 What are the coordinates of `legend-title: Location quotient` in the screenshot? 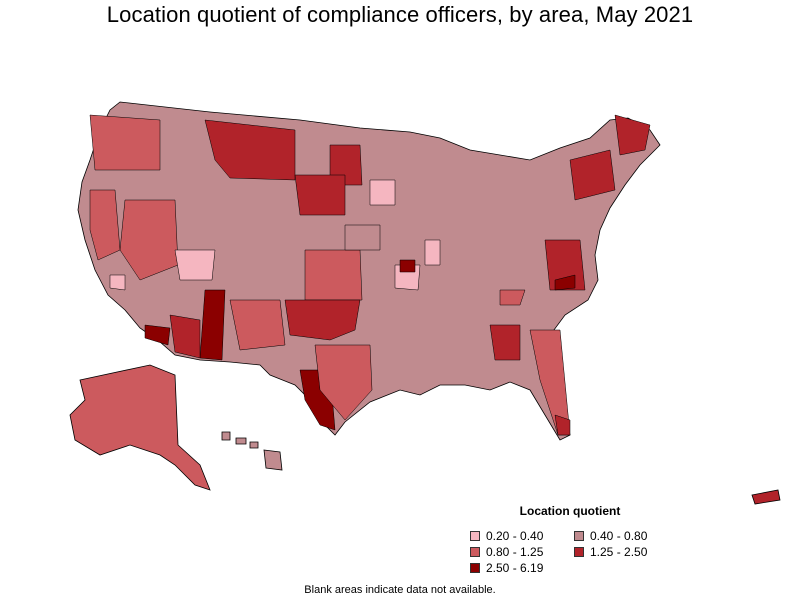 It's located at (570, 511).